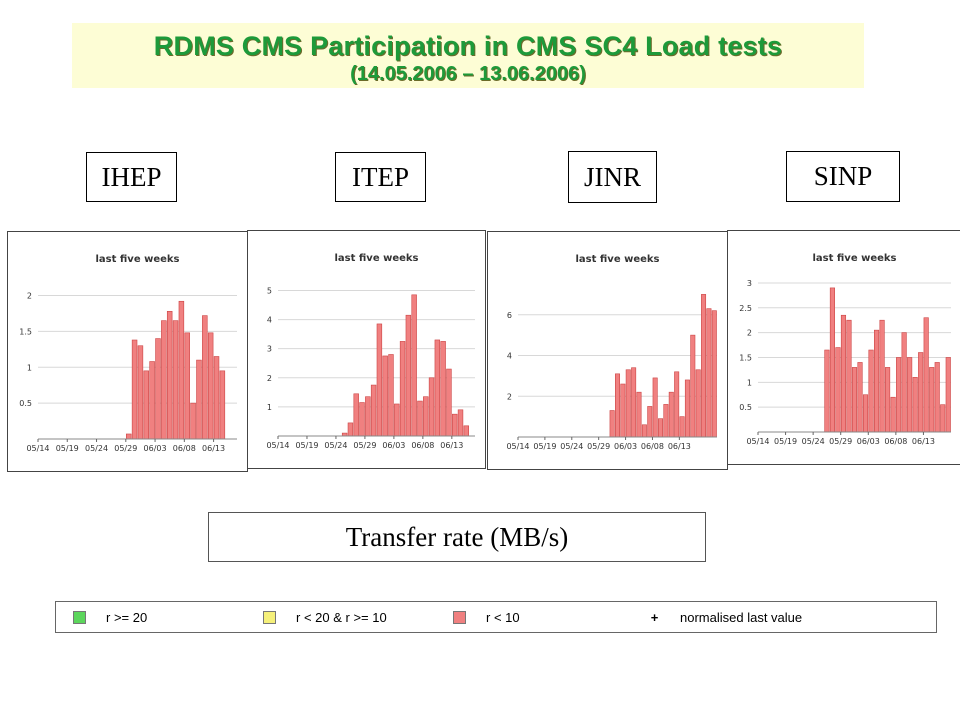 This screenshot has height=720, width=960. I want to click on legend-swatch-green, so click(79, 617).